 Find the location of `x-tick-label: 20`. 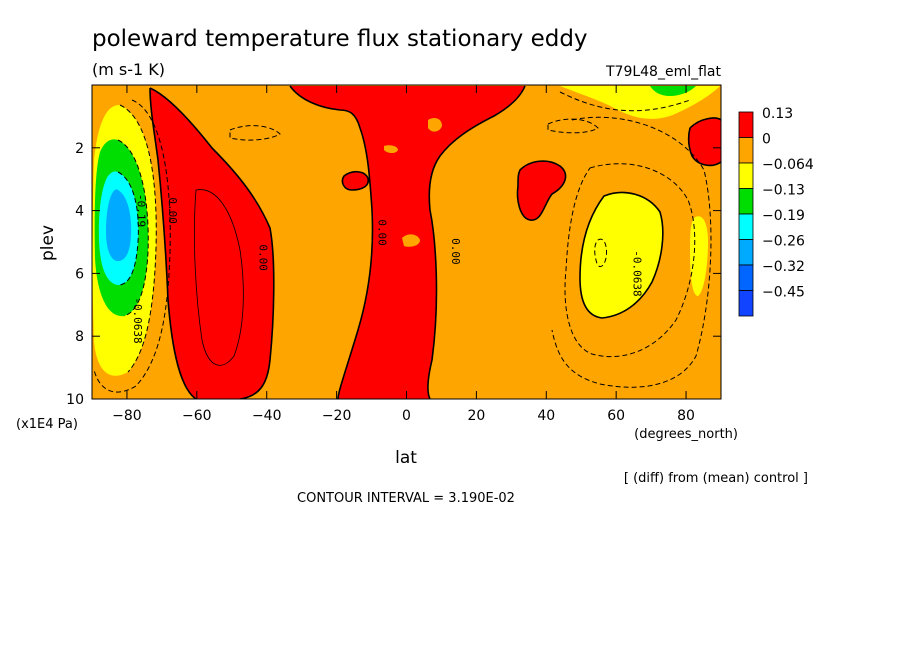

x-tick-label: 20 is located at coordinates (476, 416).